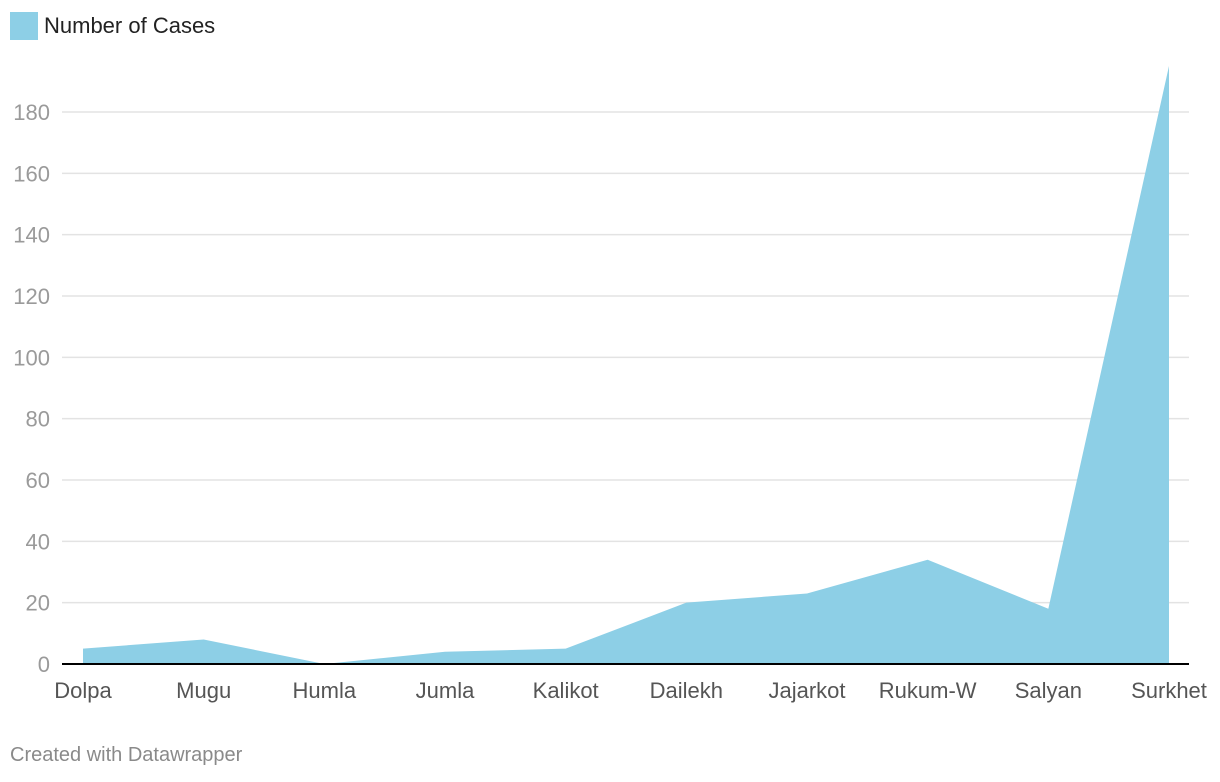 The width and height of the screenshot is (1220, 782). What do you see at coordinates (126, 755) in the screenshot?
I see `credit-footer: Created with Datawrapper` at bounding box center [126, 755].